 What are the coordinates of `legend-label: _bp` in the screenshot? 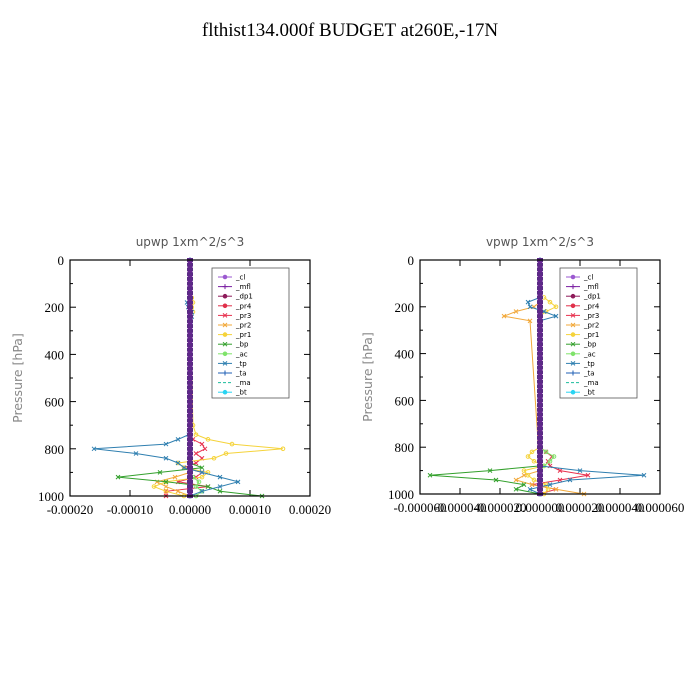 It's located at (590, 345).